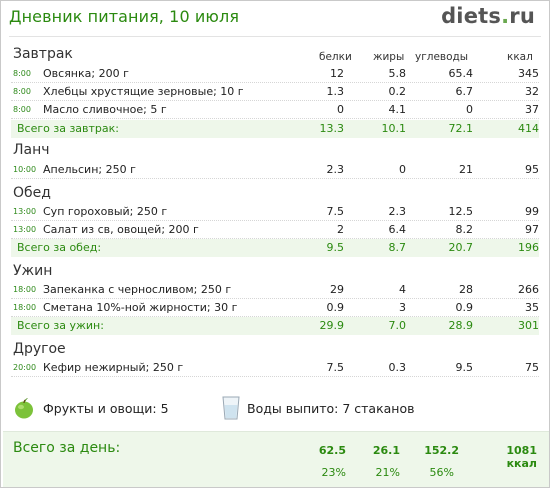  What do you see at coordinates (275, 248) in the screenshot?
I see `meal-total-row: Всего за обед: 9.5 8.7 20.7 196` at bounding box center [275, 248].